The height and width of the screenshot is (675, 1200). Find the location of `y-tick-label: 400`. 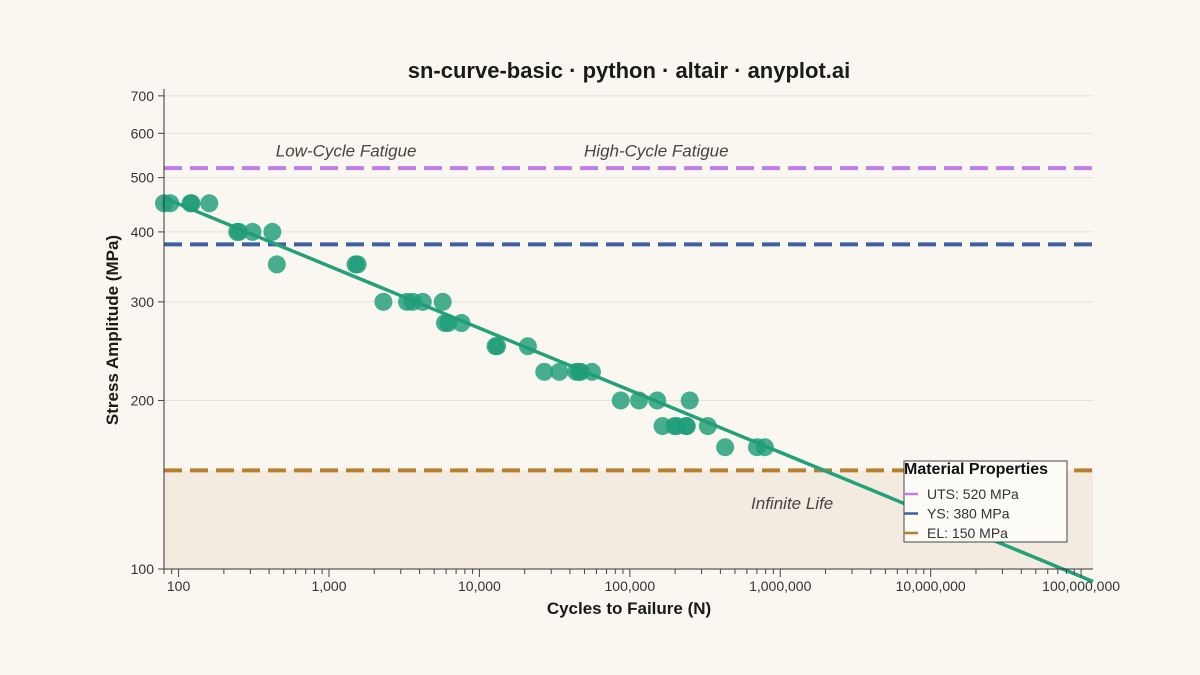

y-tick-label: 400 is located at coordinates (143, 232).